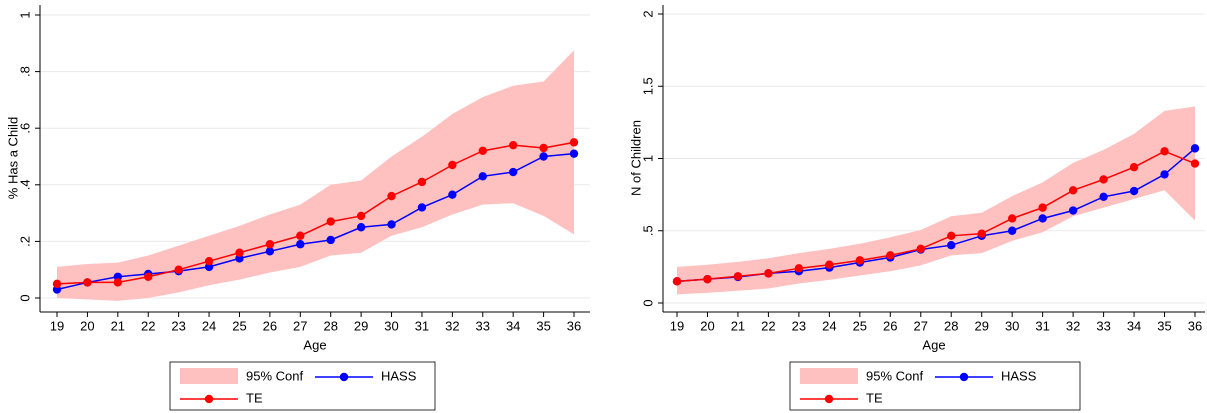  I want to click on y-tick-label: 1, so click(647, 158).